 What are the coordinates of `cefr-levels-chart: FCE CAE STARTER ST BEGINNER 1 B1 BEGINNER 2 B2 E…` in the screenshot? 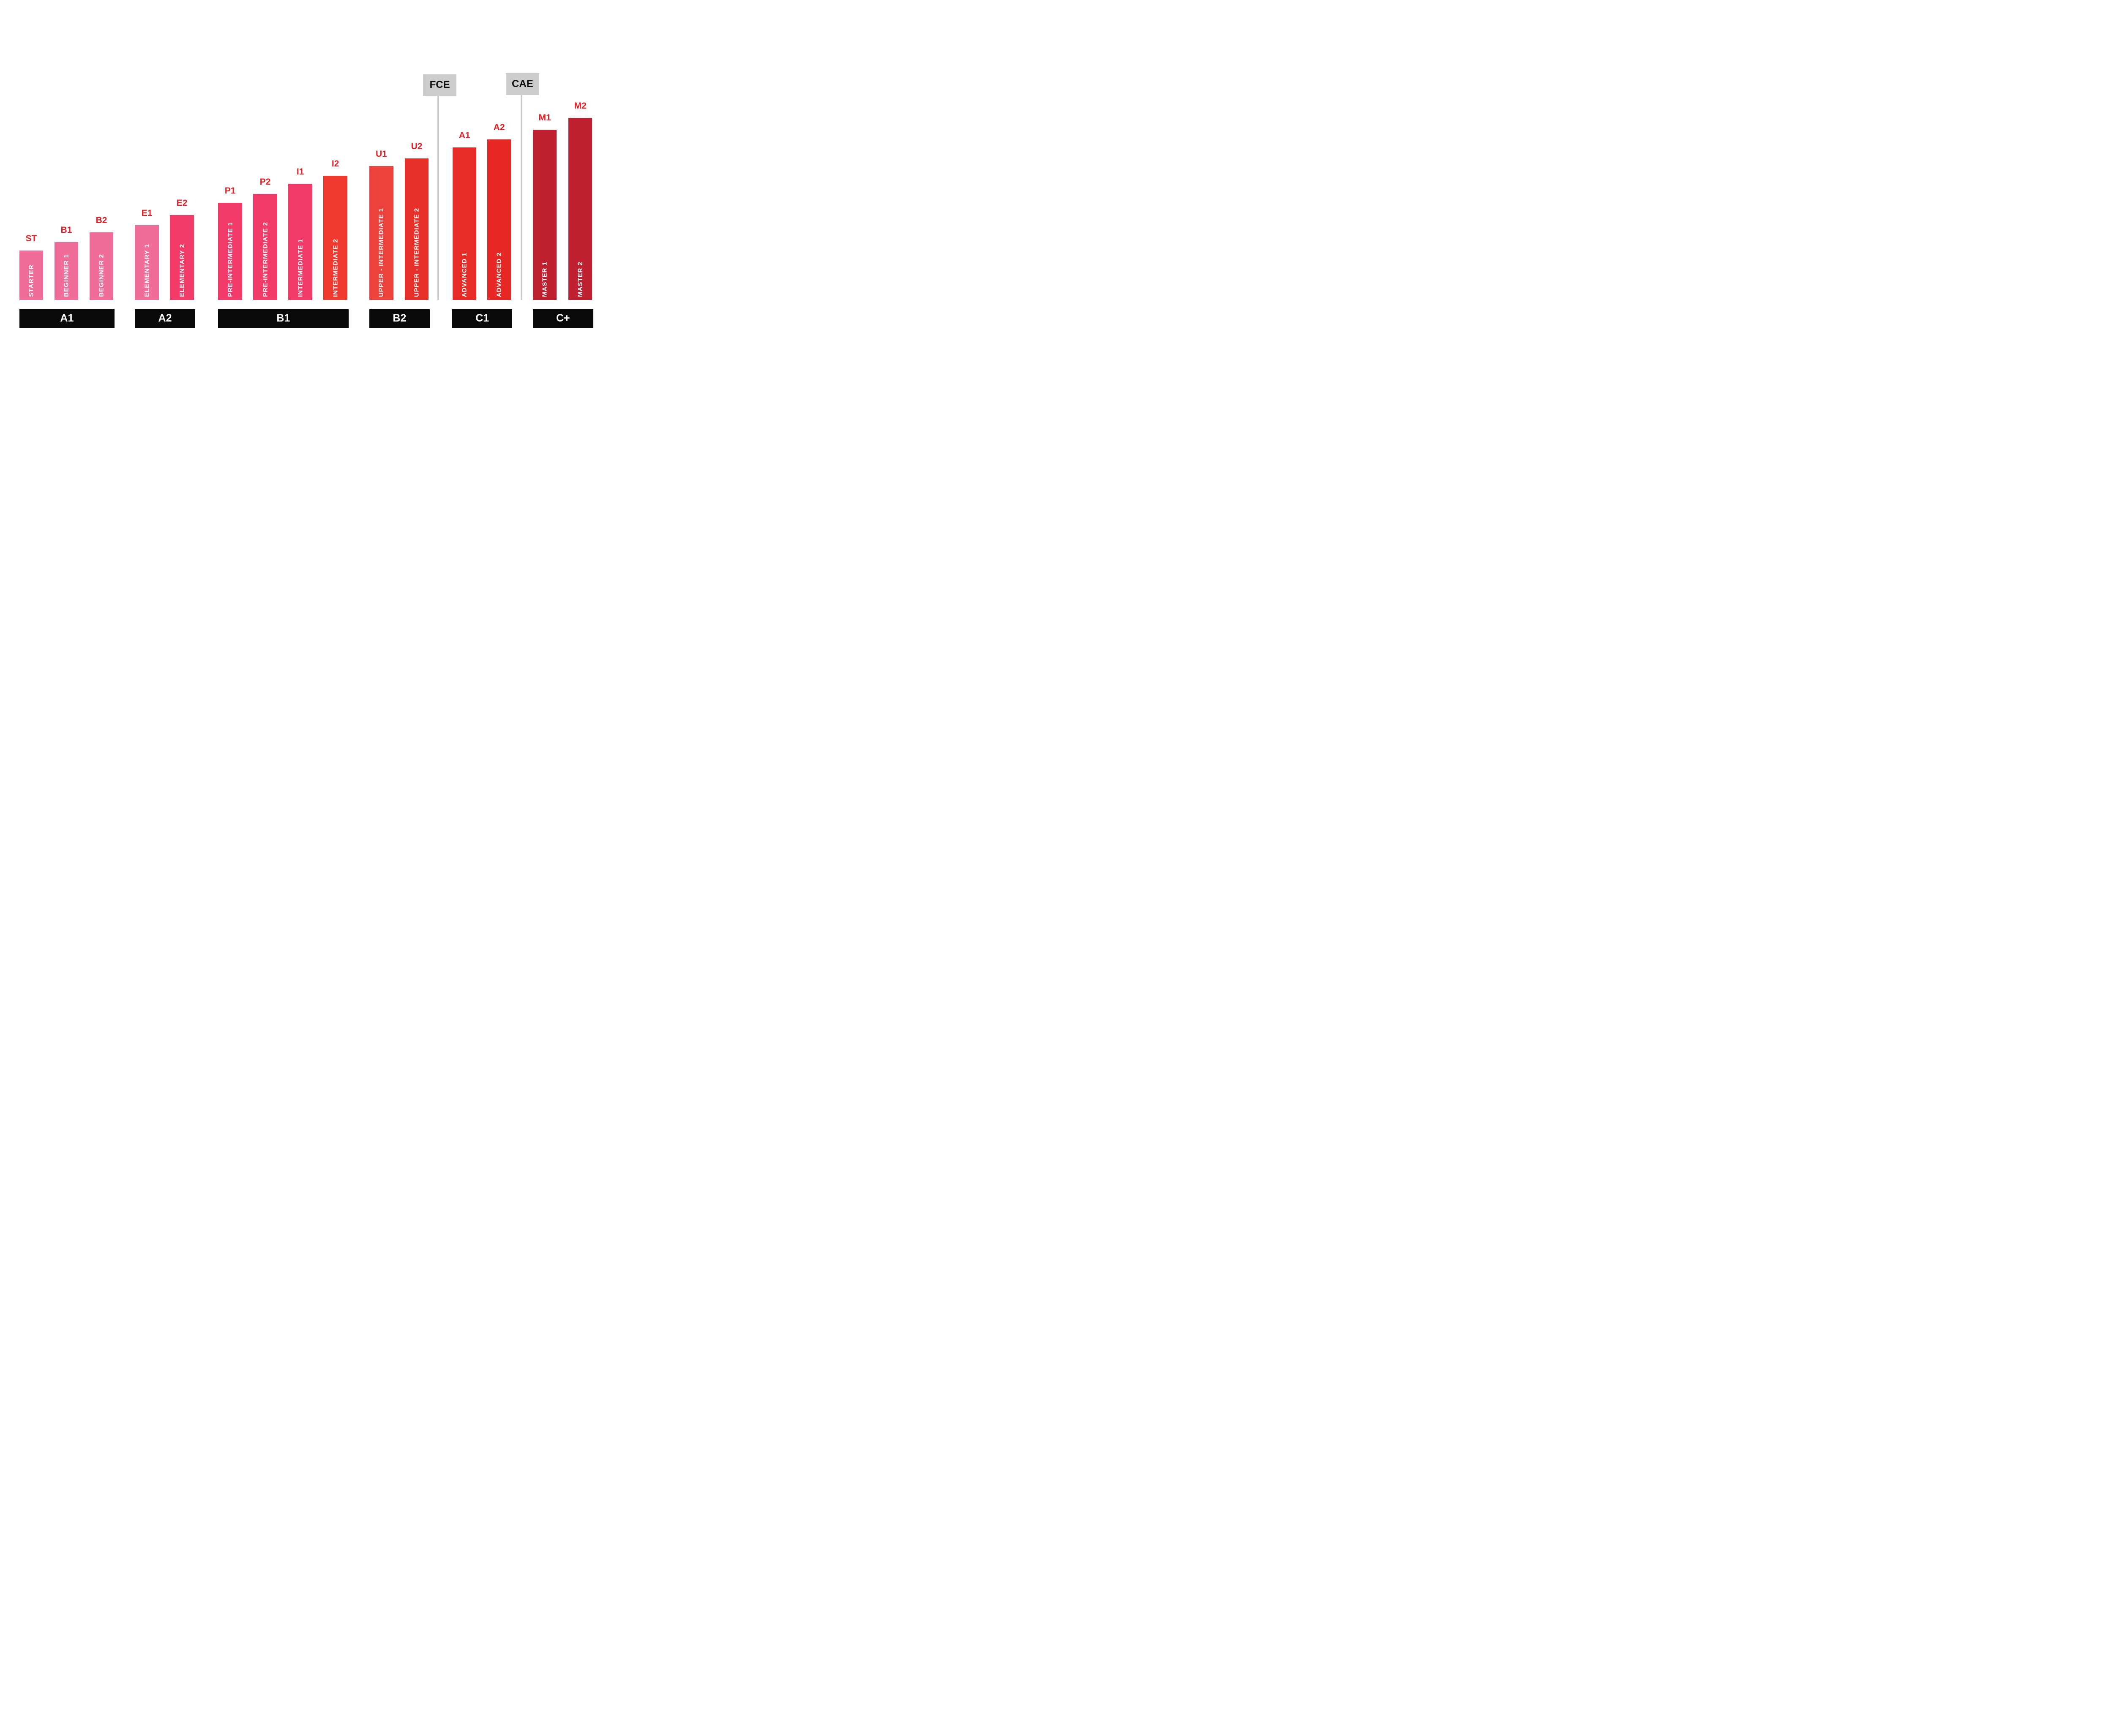 It's located at (320, 173).